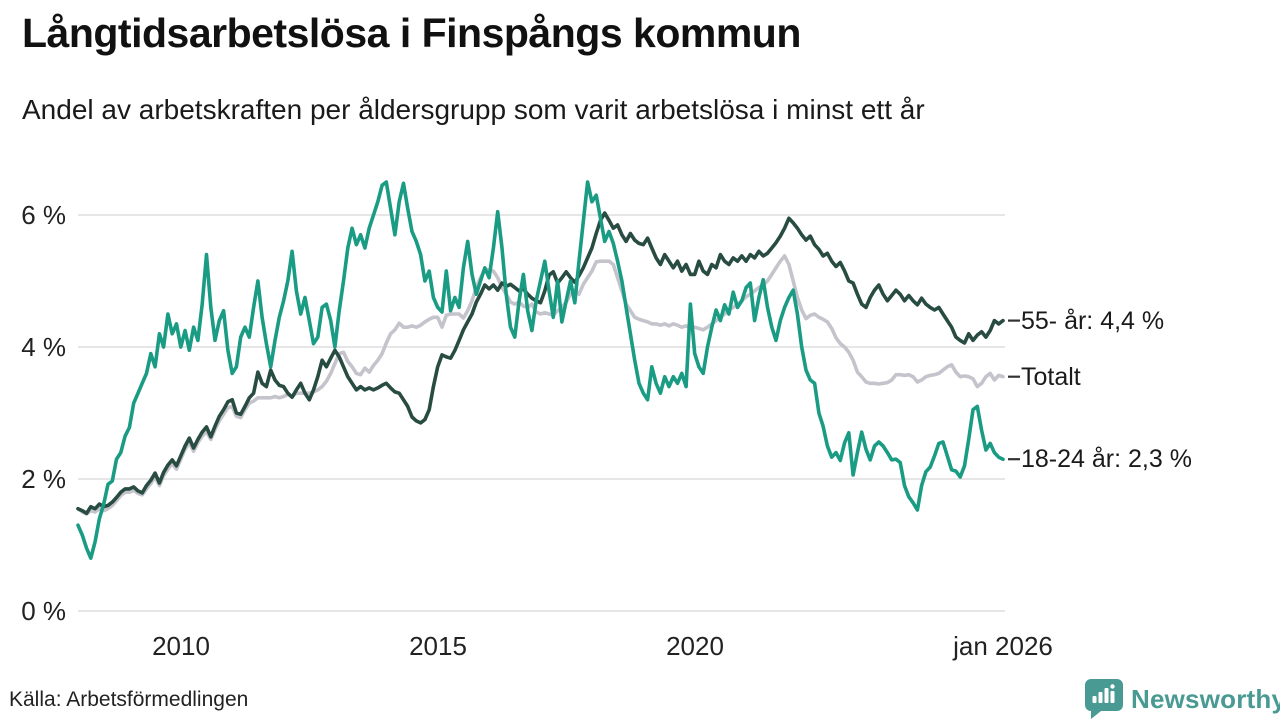  I want to click on y-tick-label: 2 %, so click(43, 479).